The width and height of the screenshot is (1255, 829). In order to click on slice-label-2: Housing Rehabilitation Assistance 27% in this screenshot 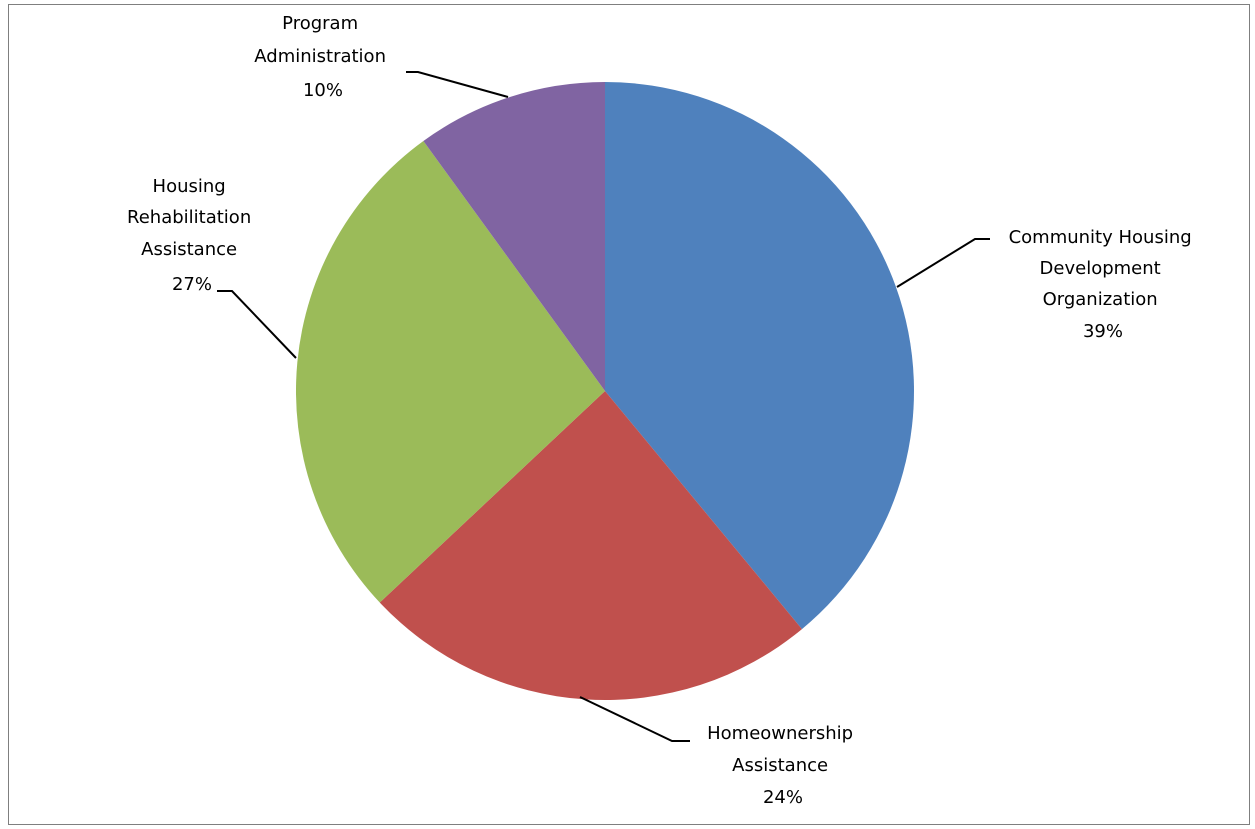, I will do `click(192, 235)`.